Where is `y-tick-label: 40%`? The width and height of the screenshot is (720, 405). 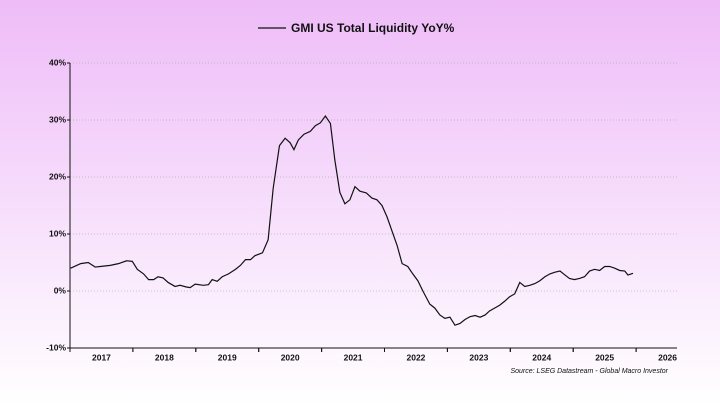 y-tick-label: 40% is located at coordinates (57, 62).